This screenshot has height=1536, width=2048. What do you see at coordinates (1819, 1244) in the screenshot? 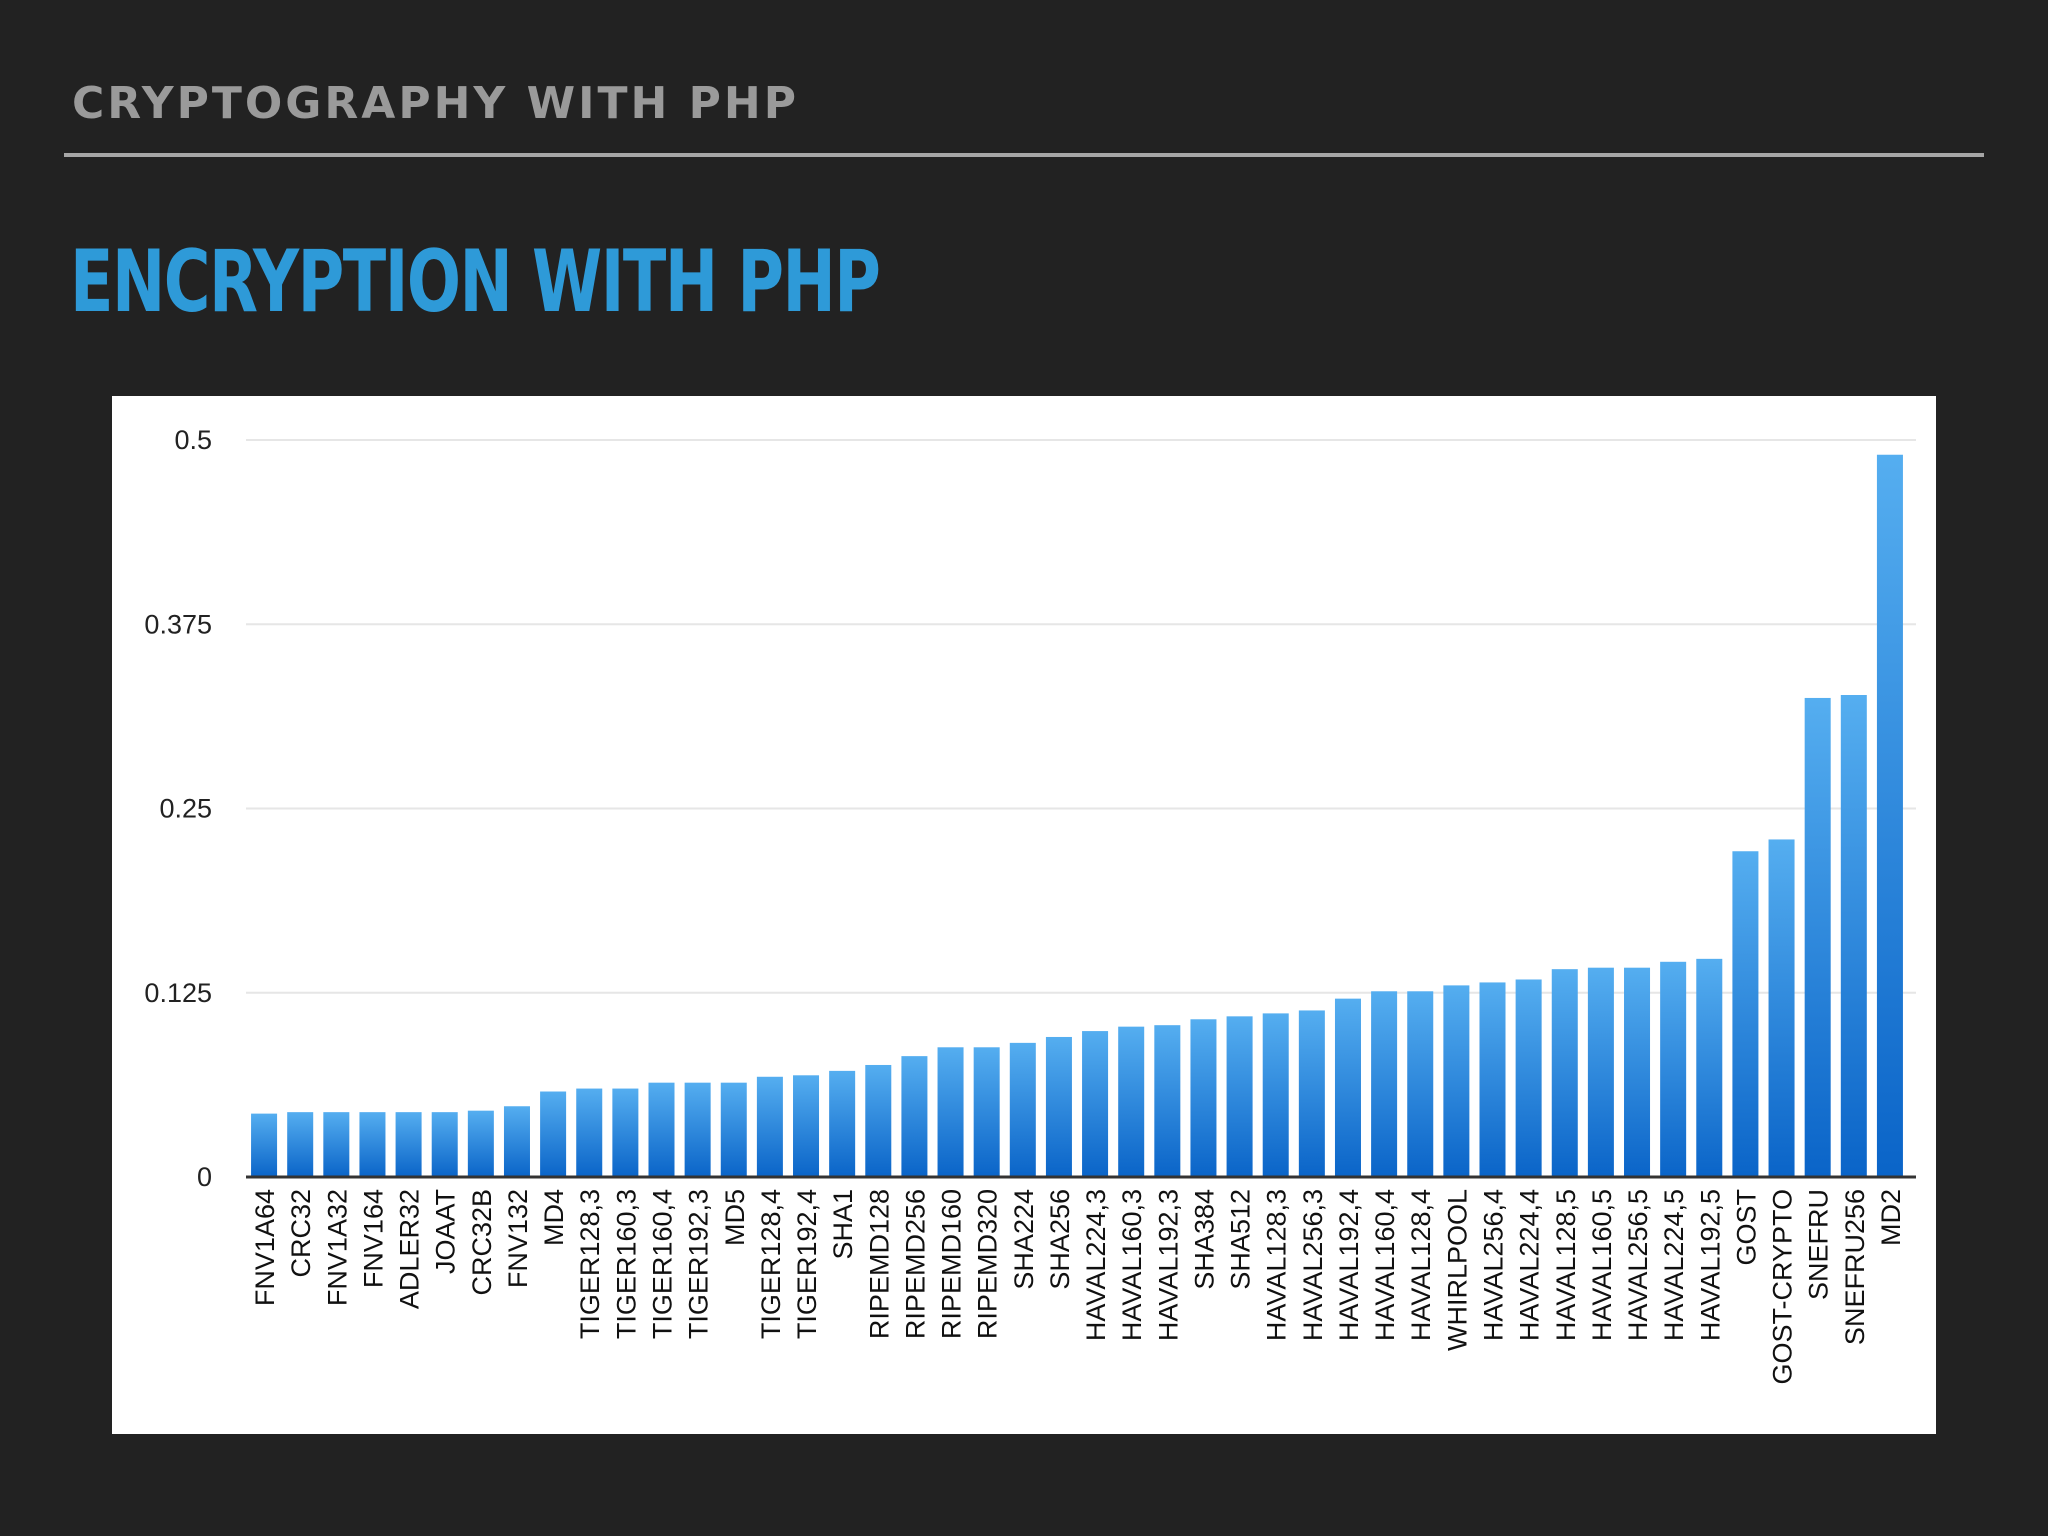
I see `x-tick-label: SNEFRU` at bounding box center [1819, 1244].